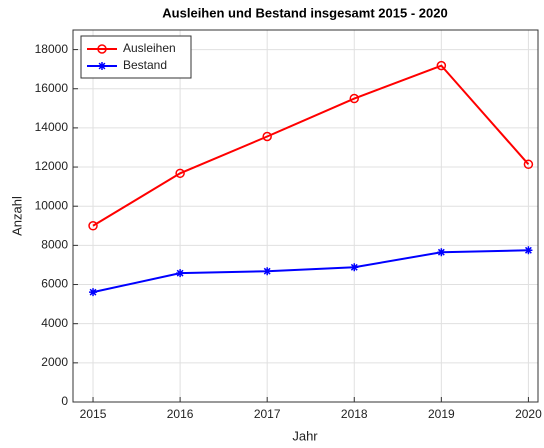 This screenshot has height=448, width=544. Describe the element at coordinates (180, 414) in the screenshot. I see `x-tick-label: 2016` at that location.